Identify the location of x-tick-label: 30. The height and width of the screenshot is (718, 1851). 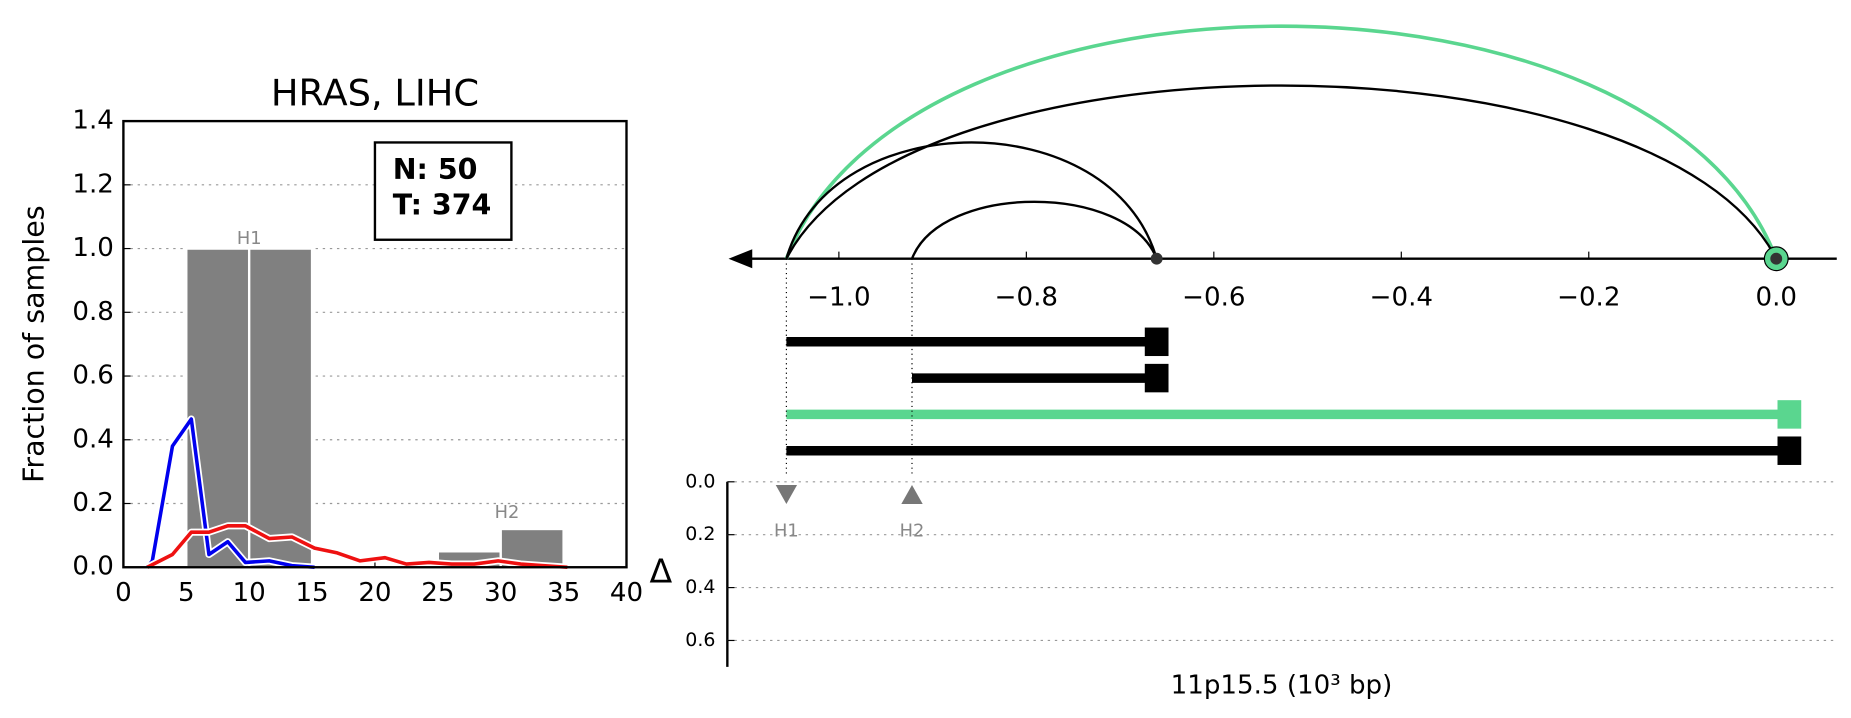
(500, 593).